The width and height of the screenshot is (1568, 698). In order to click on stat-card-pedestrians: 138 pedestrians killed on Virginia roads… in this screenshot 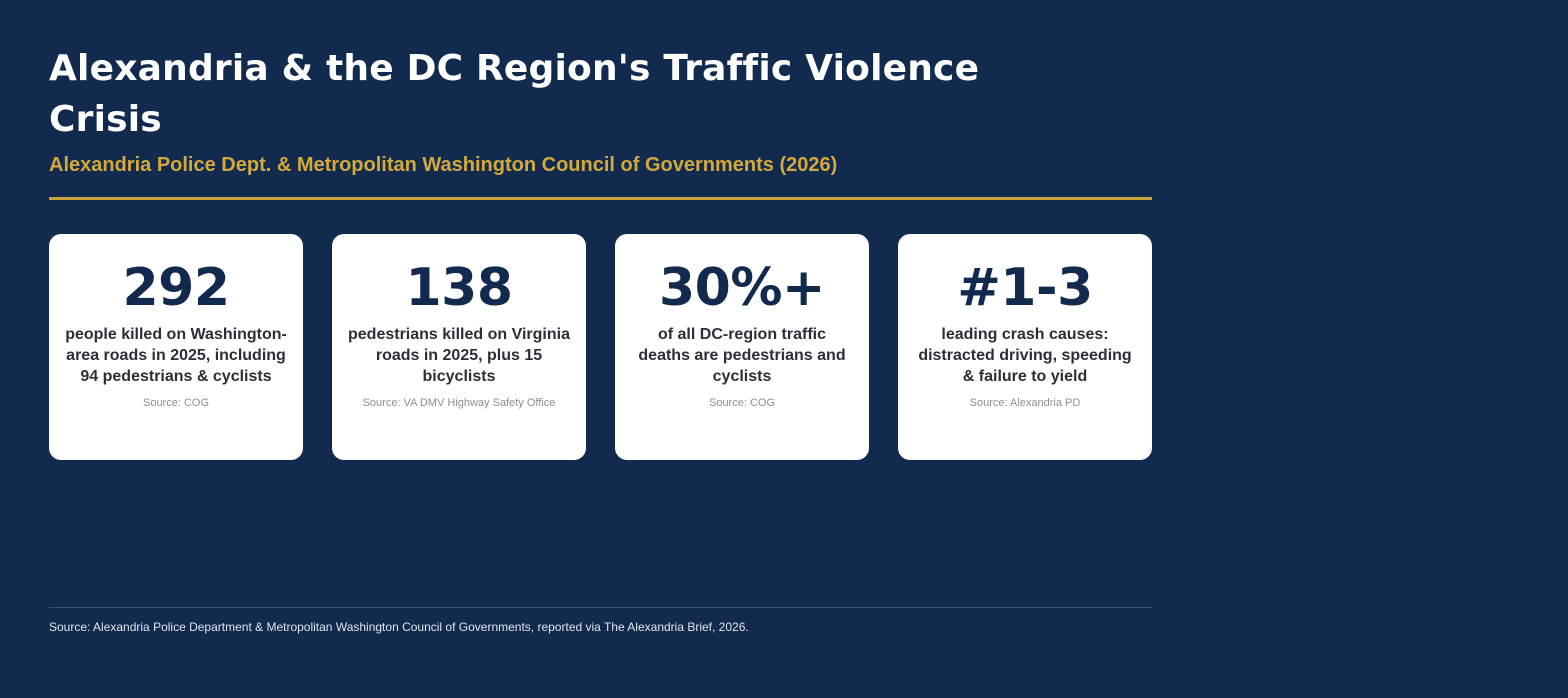, I will do `click(459, 347)`.